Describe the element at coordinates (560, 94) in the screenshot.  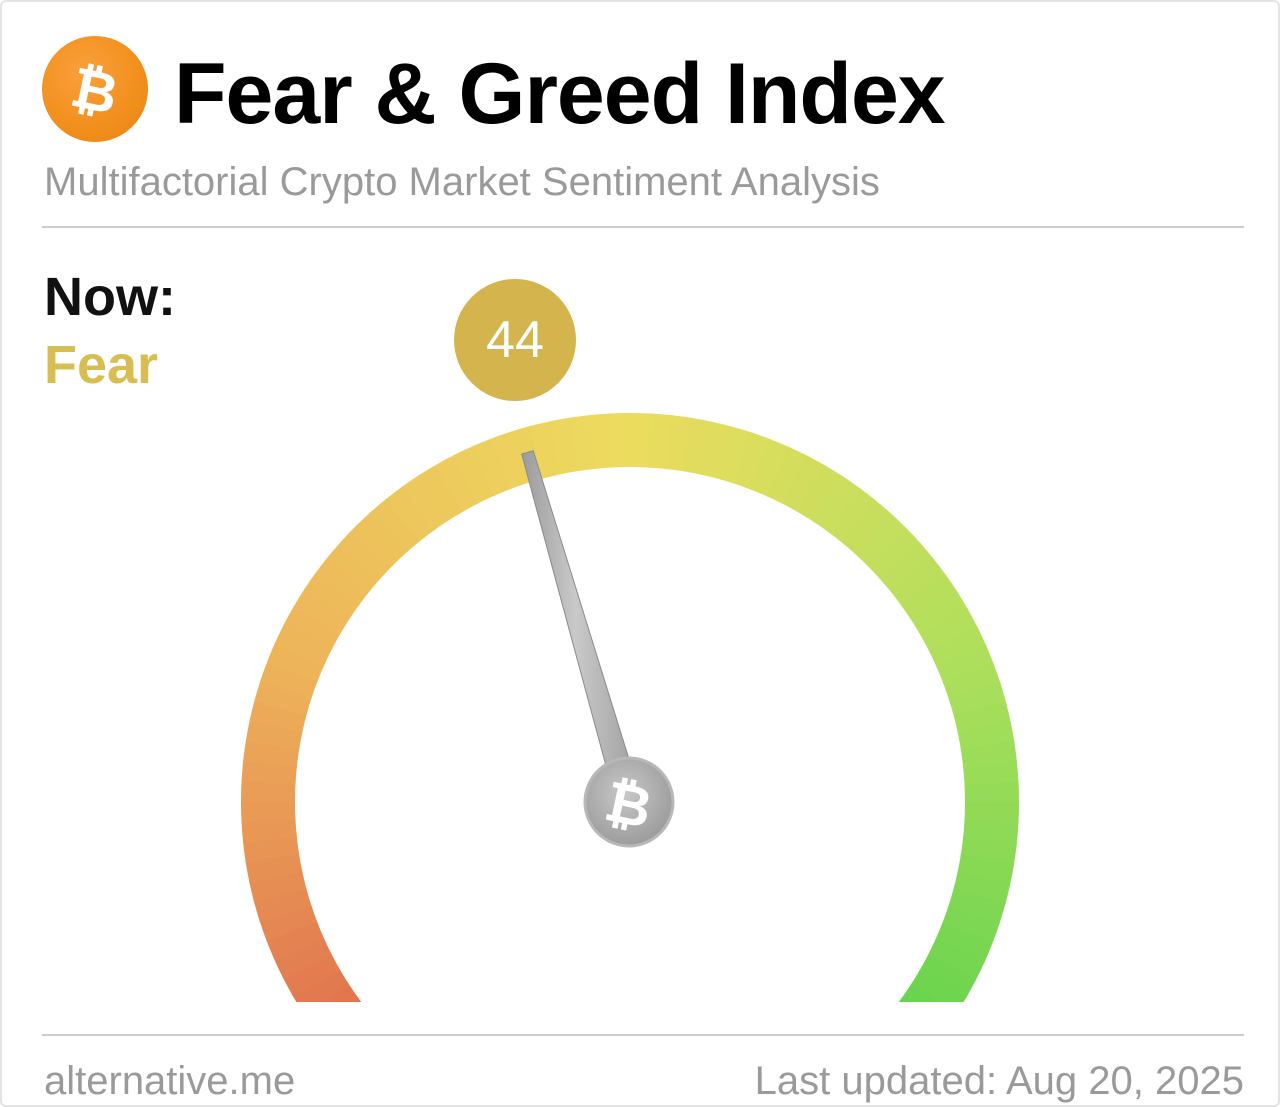
I see `page-title: Fear & Greed Index` at that location.